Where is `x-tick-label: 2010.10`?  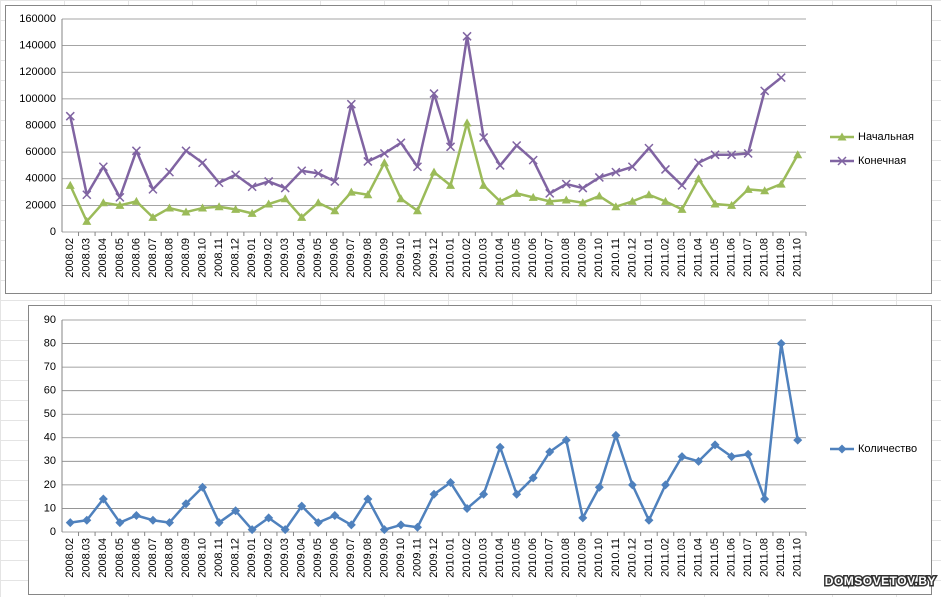 x-tick-label: 2010.10 is located at coordinates (599, 558).